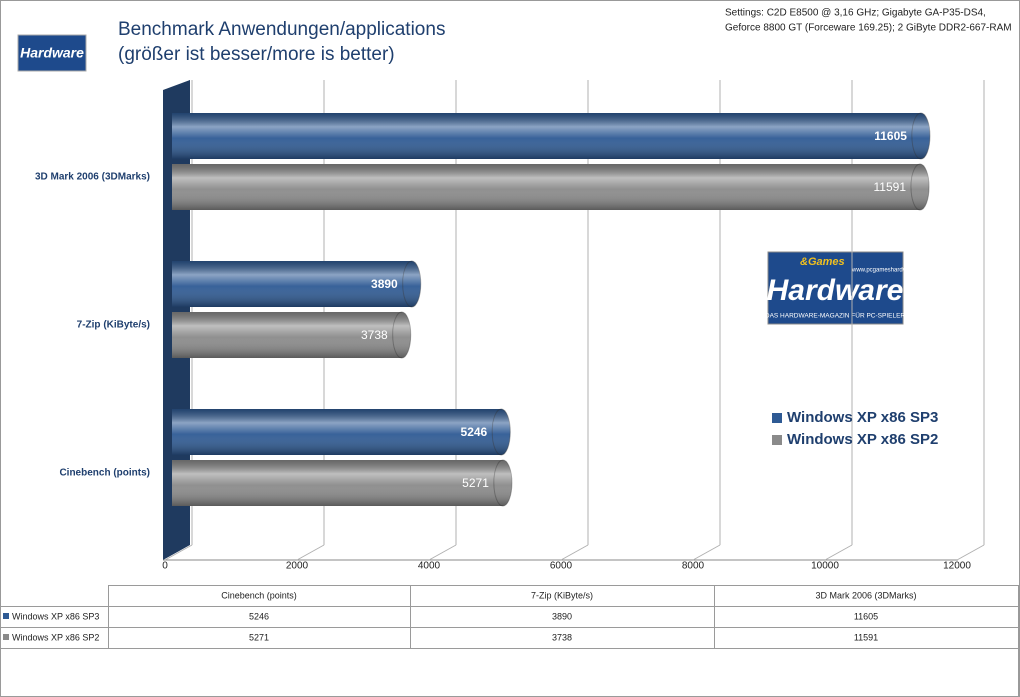 The image size is (1020, 697). I want to click on logo-small: Hardware, so click(52, 53).